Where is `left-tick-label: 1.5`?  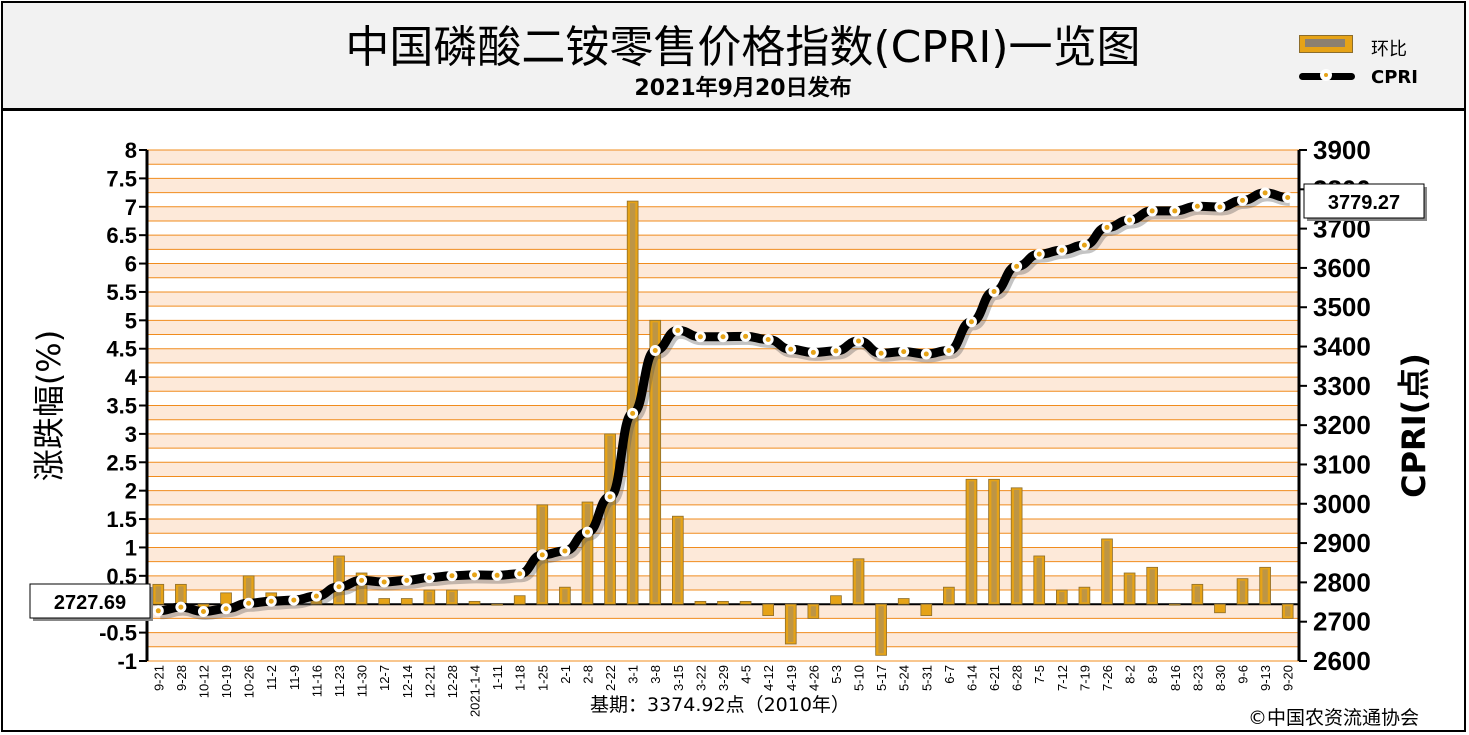
left-tick-label: 1.5 is located at coordinates (121, 519).